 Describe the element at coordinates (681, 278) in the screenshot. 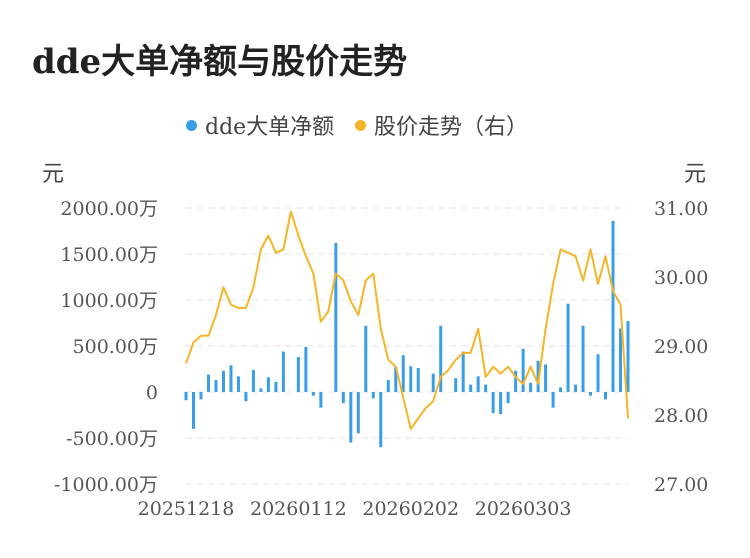

I see `right-tick-label: 30.00` at that location.